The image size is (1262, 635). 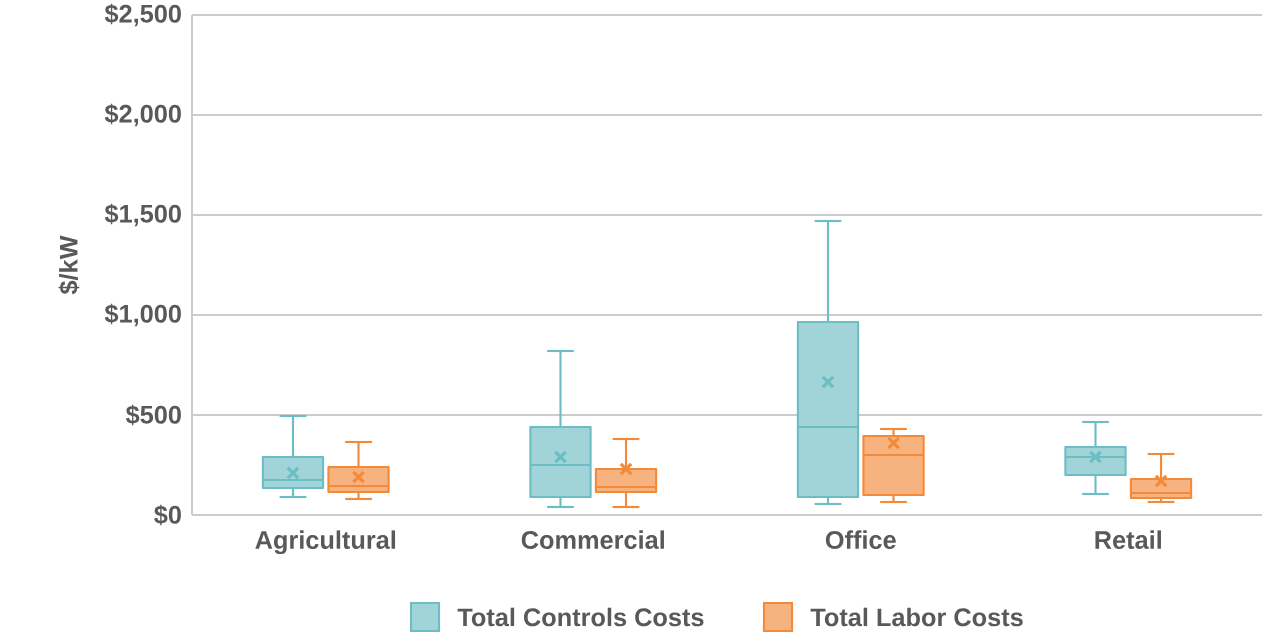 I want to click on y-tick-label: $2,500, so click(x=142, y=15).